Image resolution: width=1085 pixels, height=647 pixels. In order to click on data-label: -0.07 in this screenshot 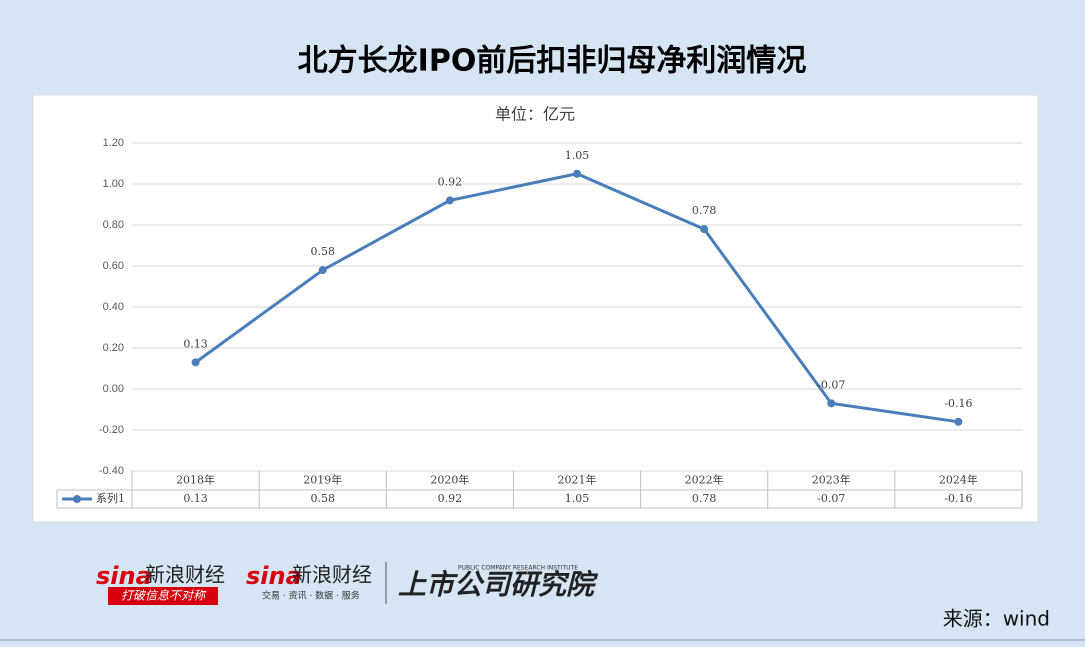, I will do `click(831, 384)`.